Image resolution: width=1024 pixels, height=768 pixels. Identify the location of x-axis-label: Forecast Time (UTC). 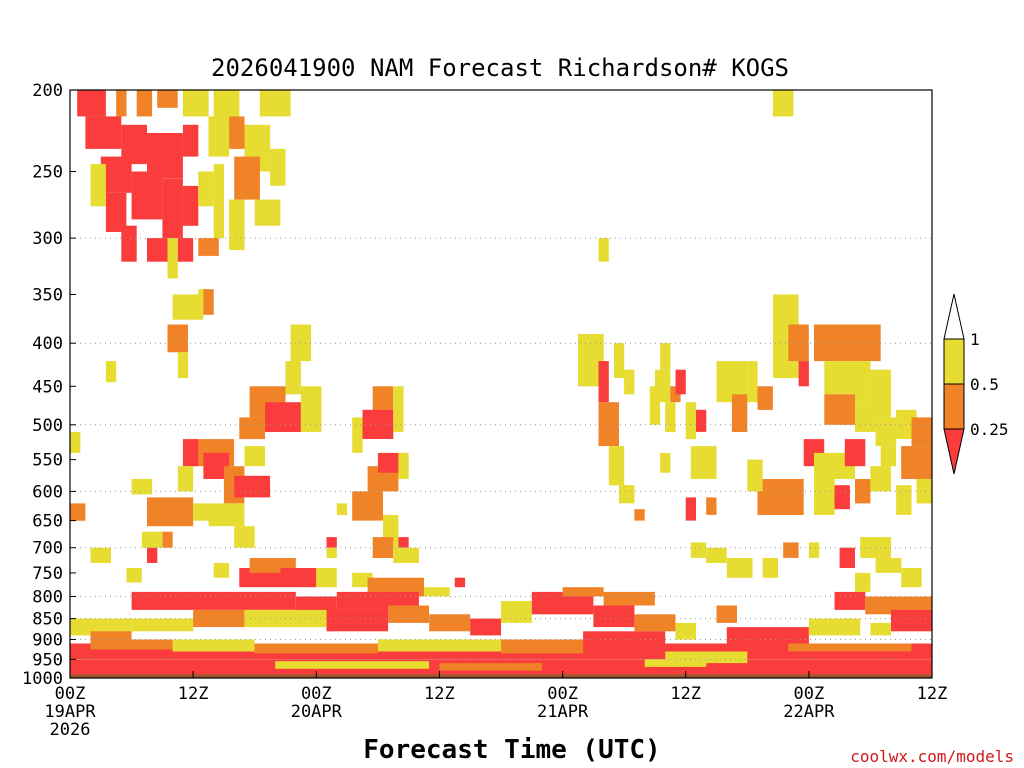
(511, 750).